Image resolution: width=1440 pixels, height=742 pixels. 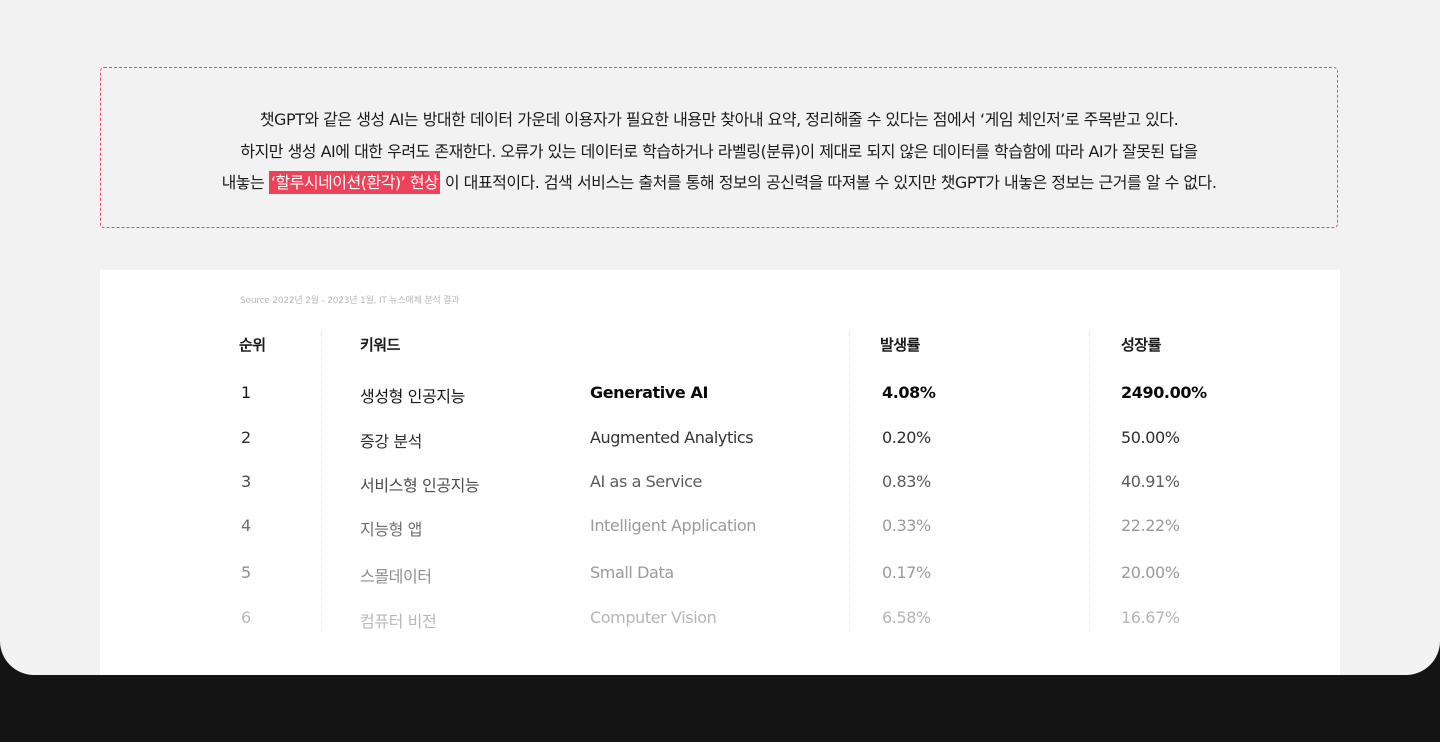 I want to click on growth-cell: 16.67%, so click(x=1150, y=617).